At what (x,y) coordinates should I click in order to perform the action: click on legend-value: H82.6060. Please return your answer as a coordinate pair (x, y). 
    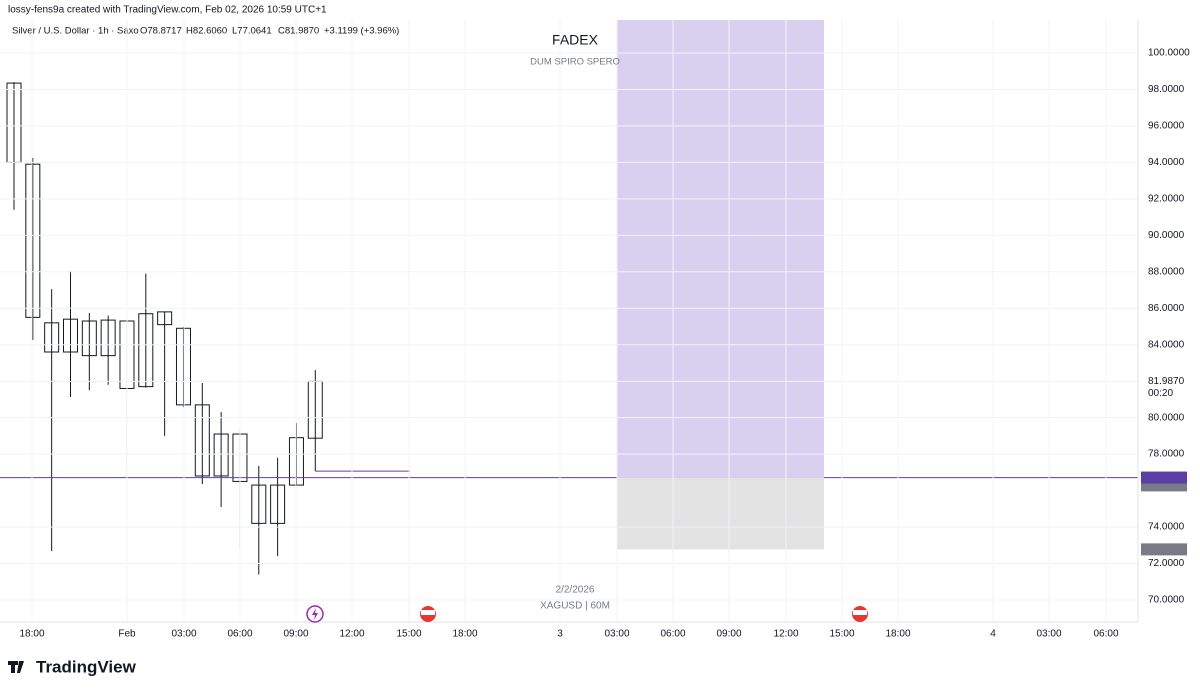
    Looking at the image, I should click on (206, 31).